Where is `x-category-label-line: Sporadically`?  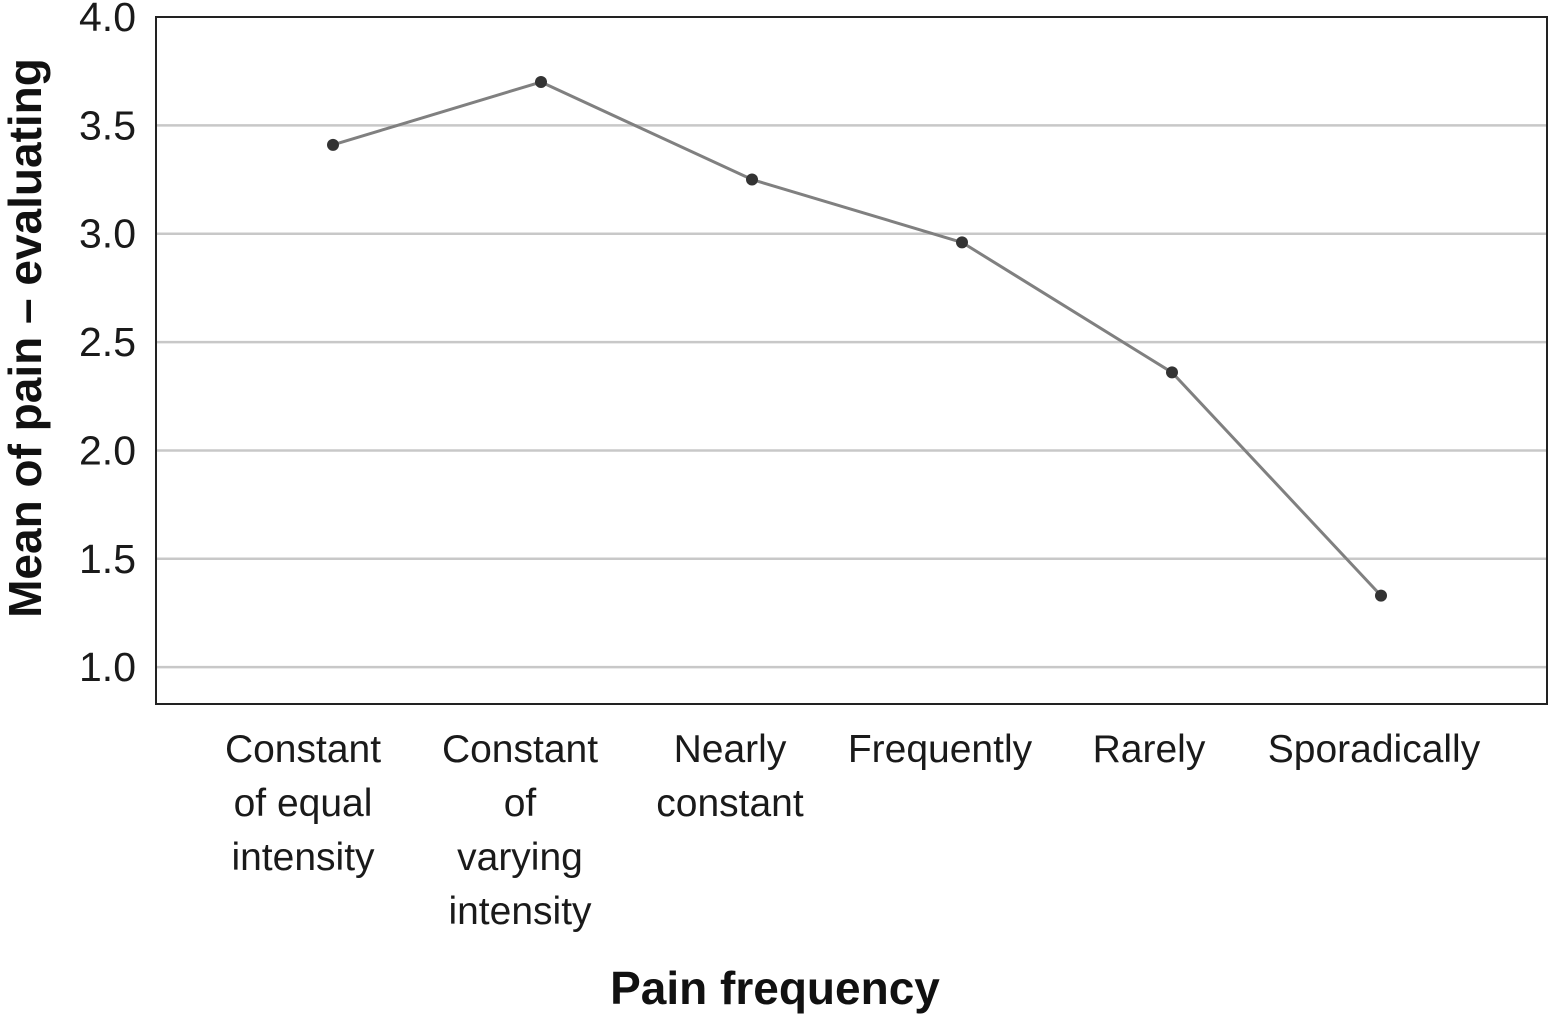
x-category-label-line: Sporadically is located at coordinates (1374, 749).